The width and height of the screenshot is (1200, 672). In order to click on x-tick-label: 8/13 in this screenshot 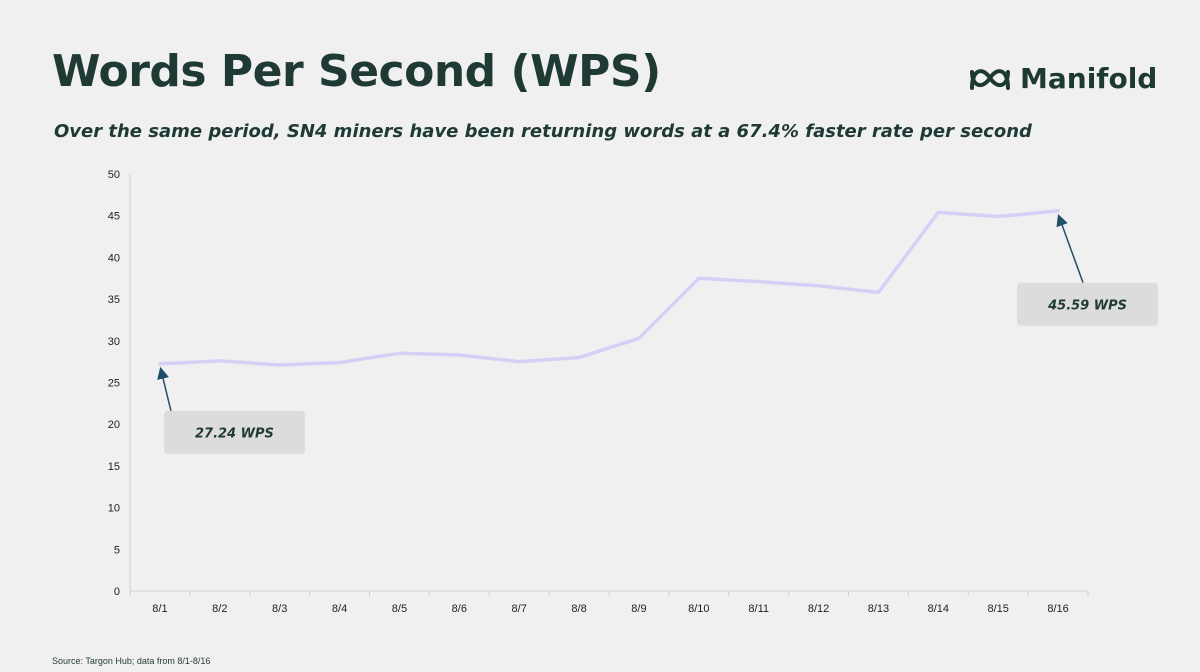, I will do `click(878, 609)`.